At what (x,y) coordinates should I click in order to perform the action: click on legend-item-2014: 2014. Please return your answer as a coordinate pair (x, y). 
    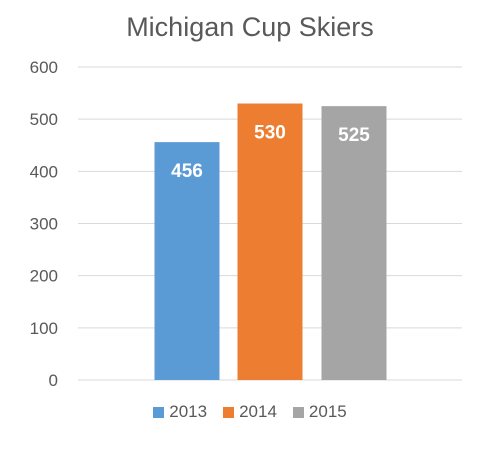
    Looking at the image, I should click on (250, 412).